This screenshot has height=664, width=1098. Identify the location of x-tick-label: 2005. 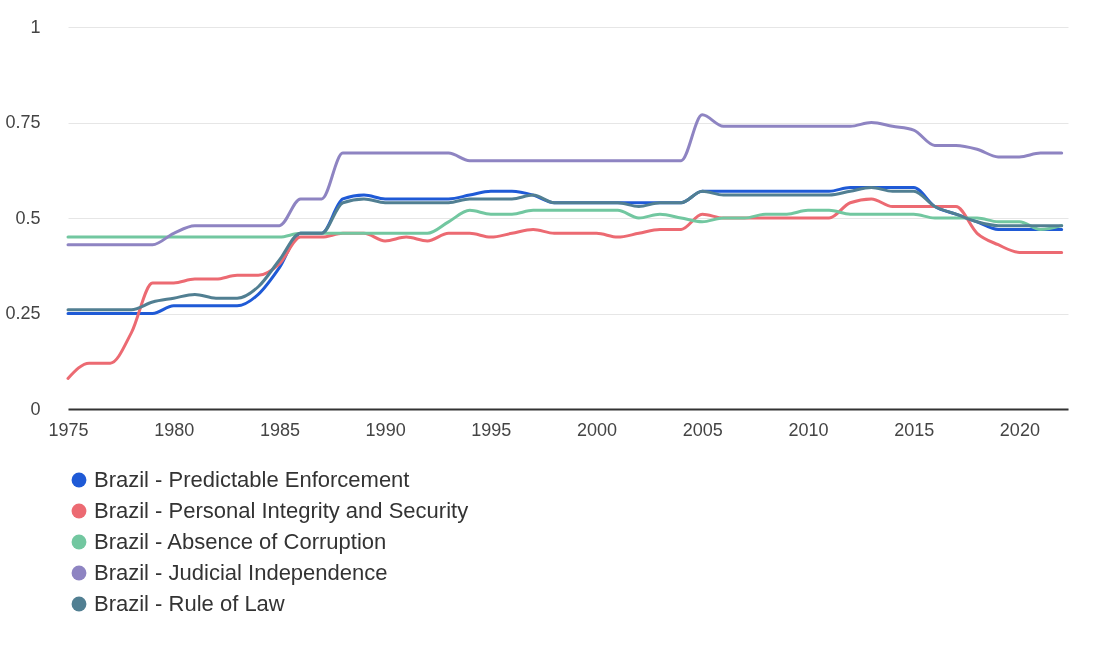
(702, 429).